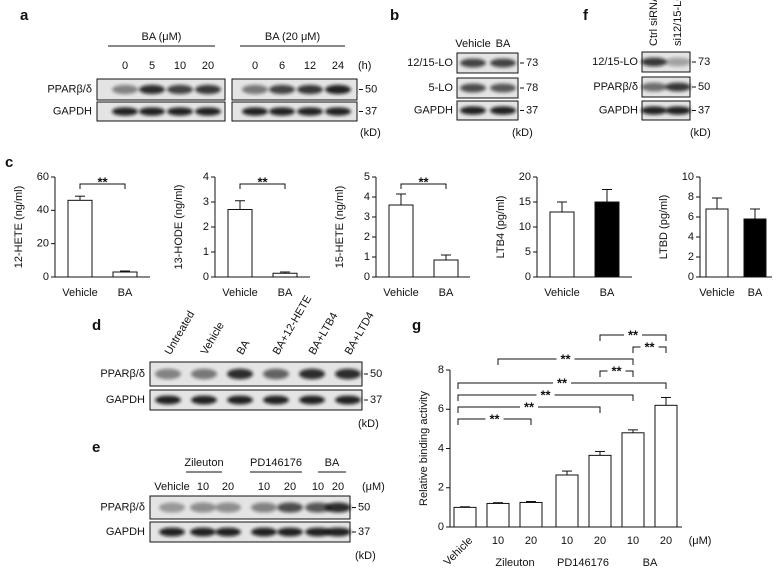  I want to click on lane-label: Vehicle, so click(171, 487).